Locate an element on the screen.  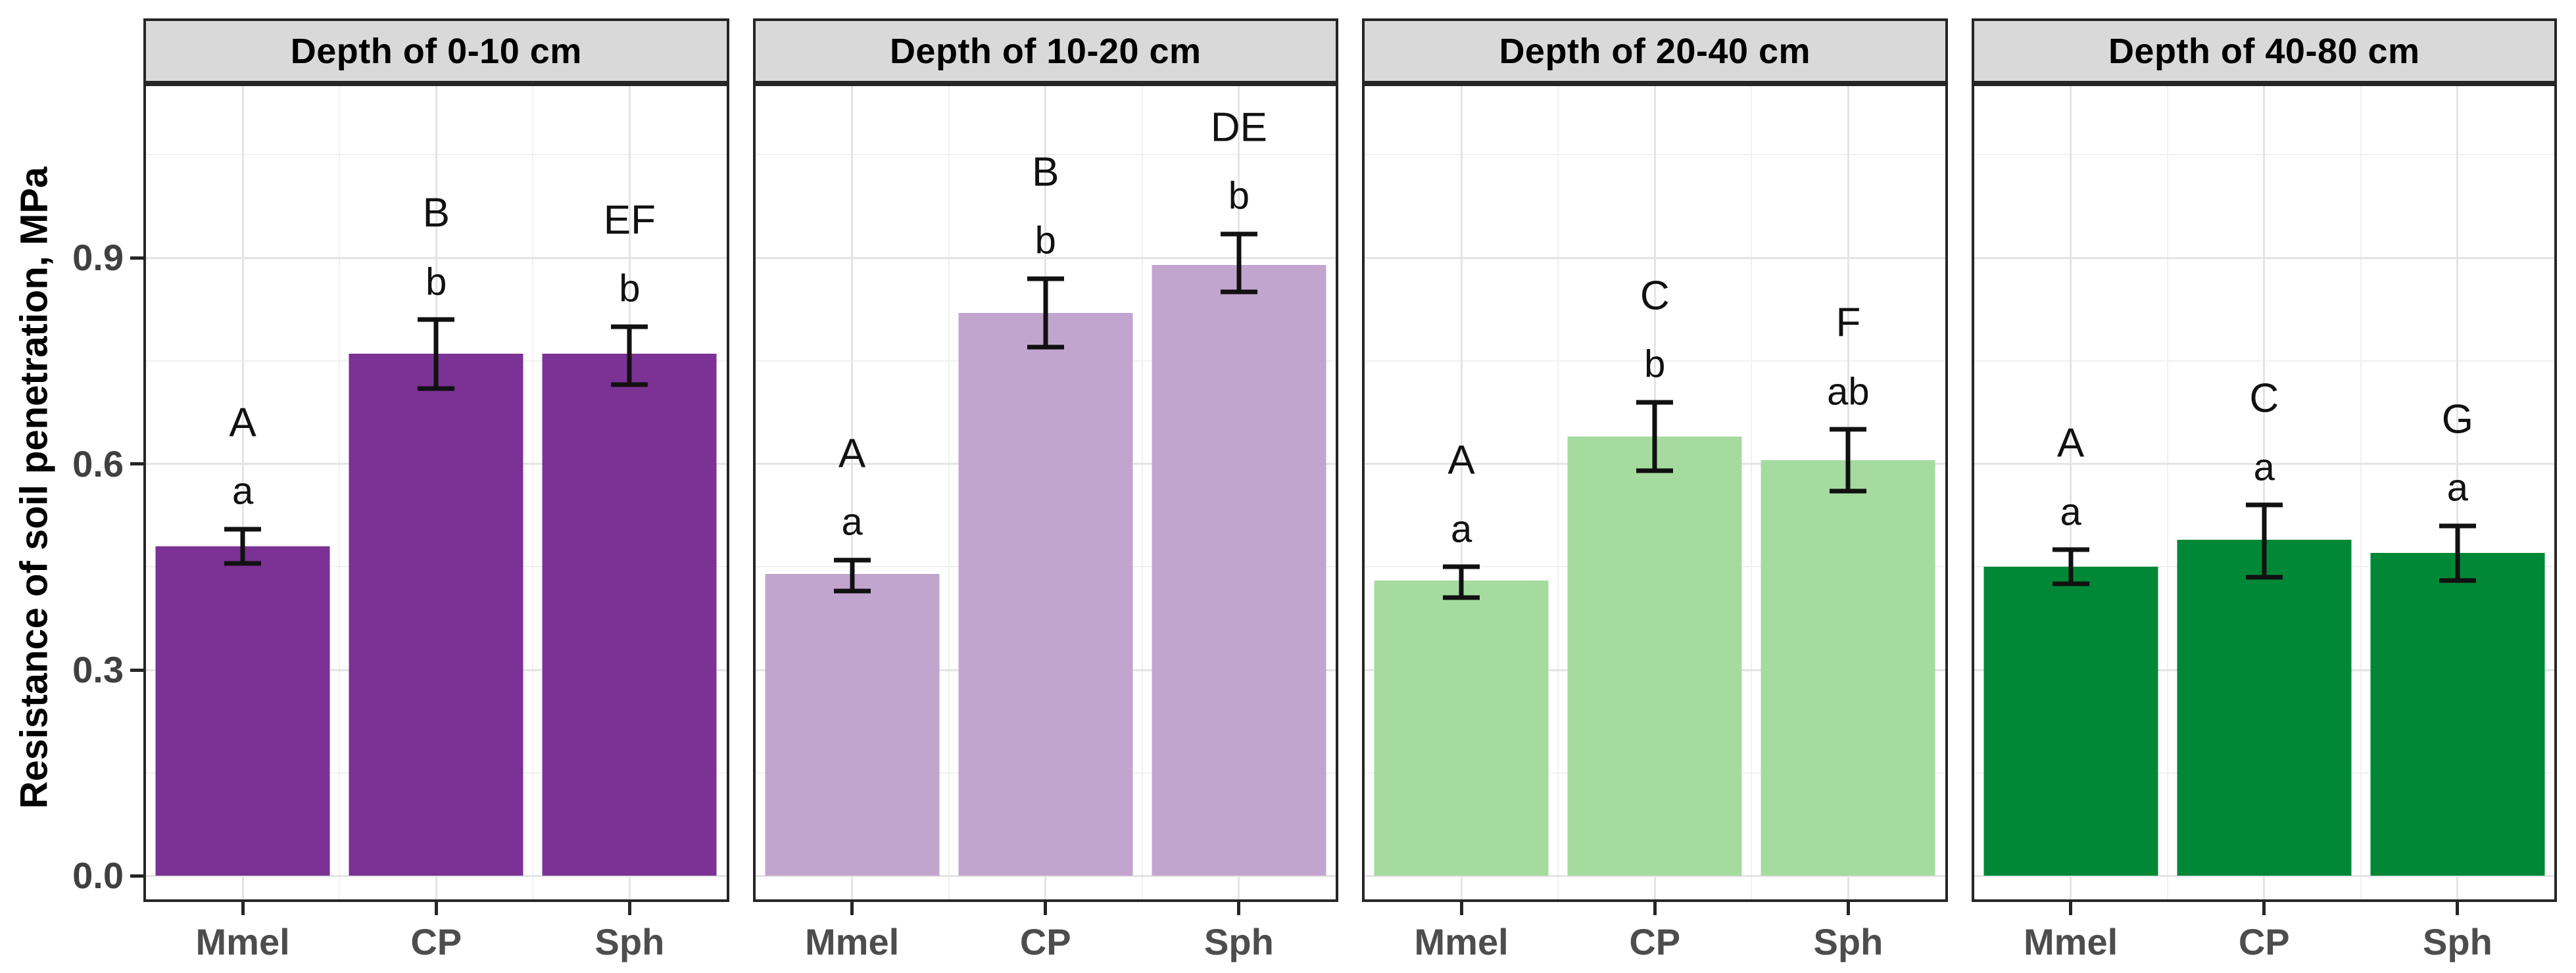
facet-strip-label: Depth of 40-80 cm is located at coordinates (2264, 51).